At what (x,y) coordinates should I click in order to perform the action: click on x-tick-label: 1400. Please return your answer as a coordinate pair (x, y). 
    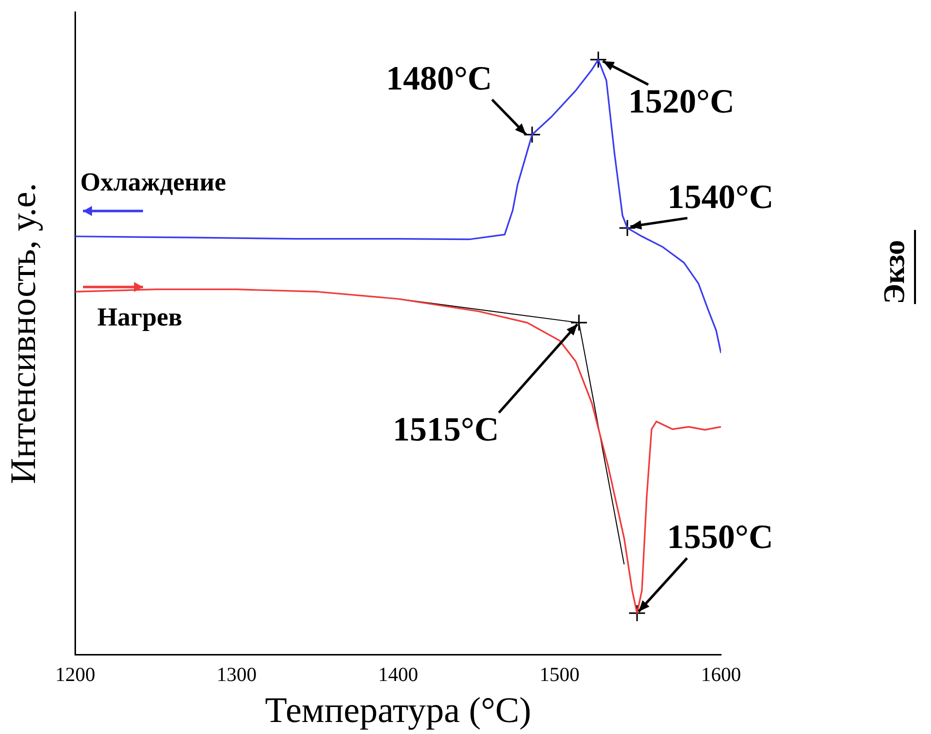
    Looking at the image, I should click on (398, 675).